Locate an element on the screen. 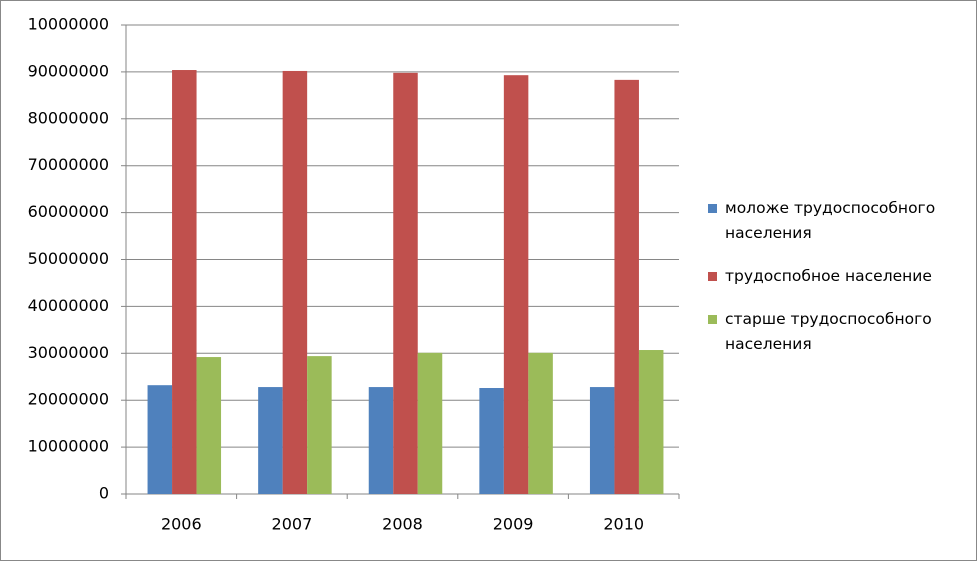 This screenshot has width=977, height=561. x-tick-label: 2008 is located at coordinates (402, 524).